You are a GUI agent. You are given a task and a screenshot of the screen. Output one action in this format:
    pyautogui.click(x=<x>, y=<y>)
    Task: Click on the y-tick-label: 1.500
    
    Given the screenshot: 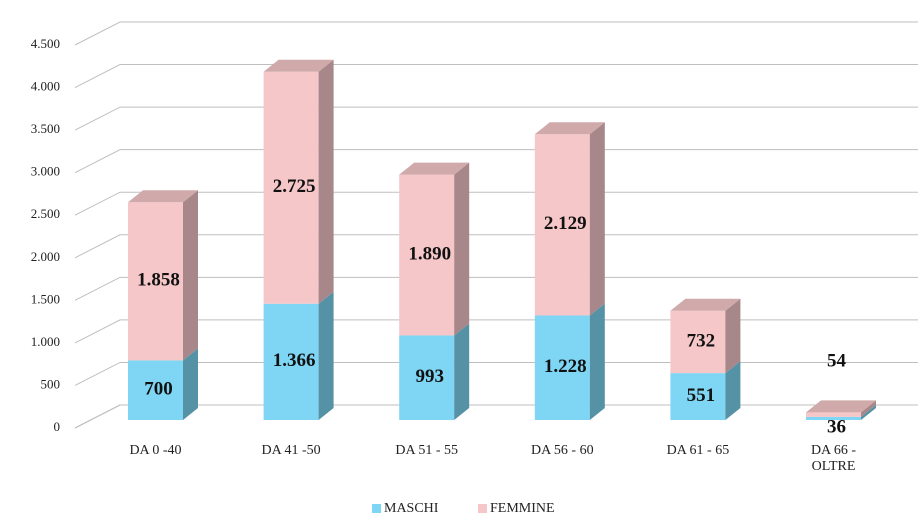 What is the action you would take?
    pyautogui.click(x=45, y=298)
    